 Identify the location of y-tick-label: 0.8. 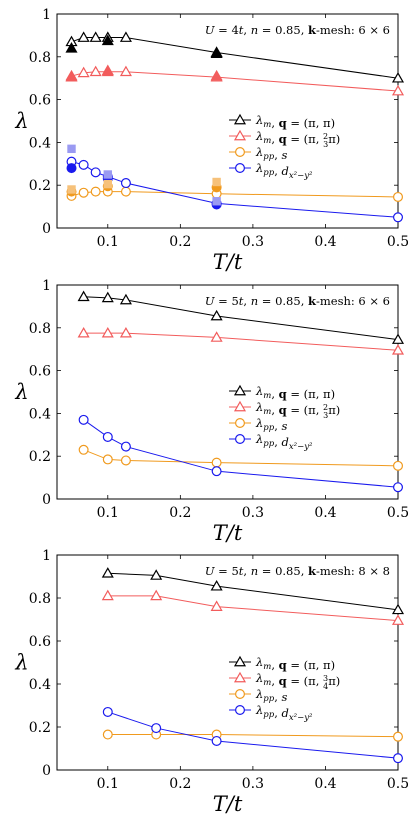
(40, 329).